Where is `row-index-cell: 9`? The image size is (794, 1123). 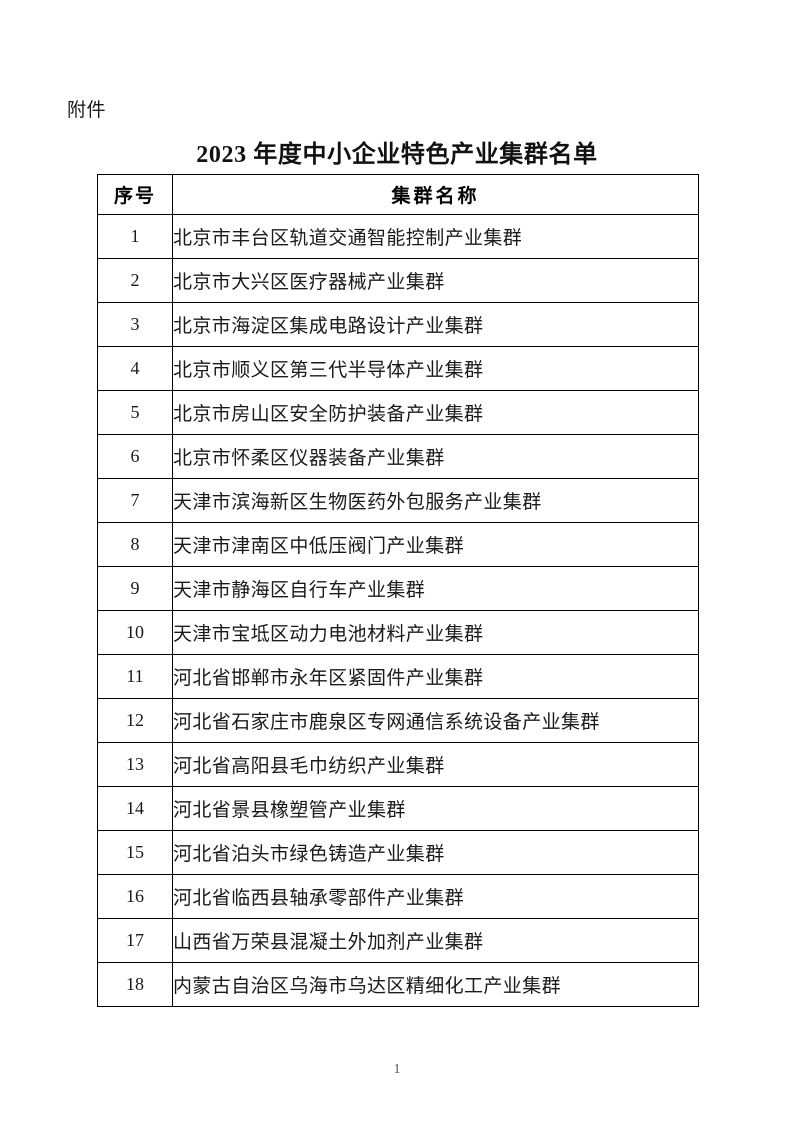
row-index-cell: 9 is located at coordinates (135, 588).